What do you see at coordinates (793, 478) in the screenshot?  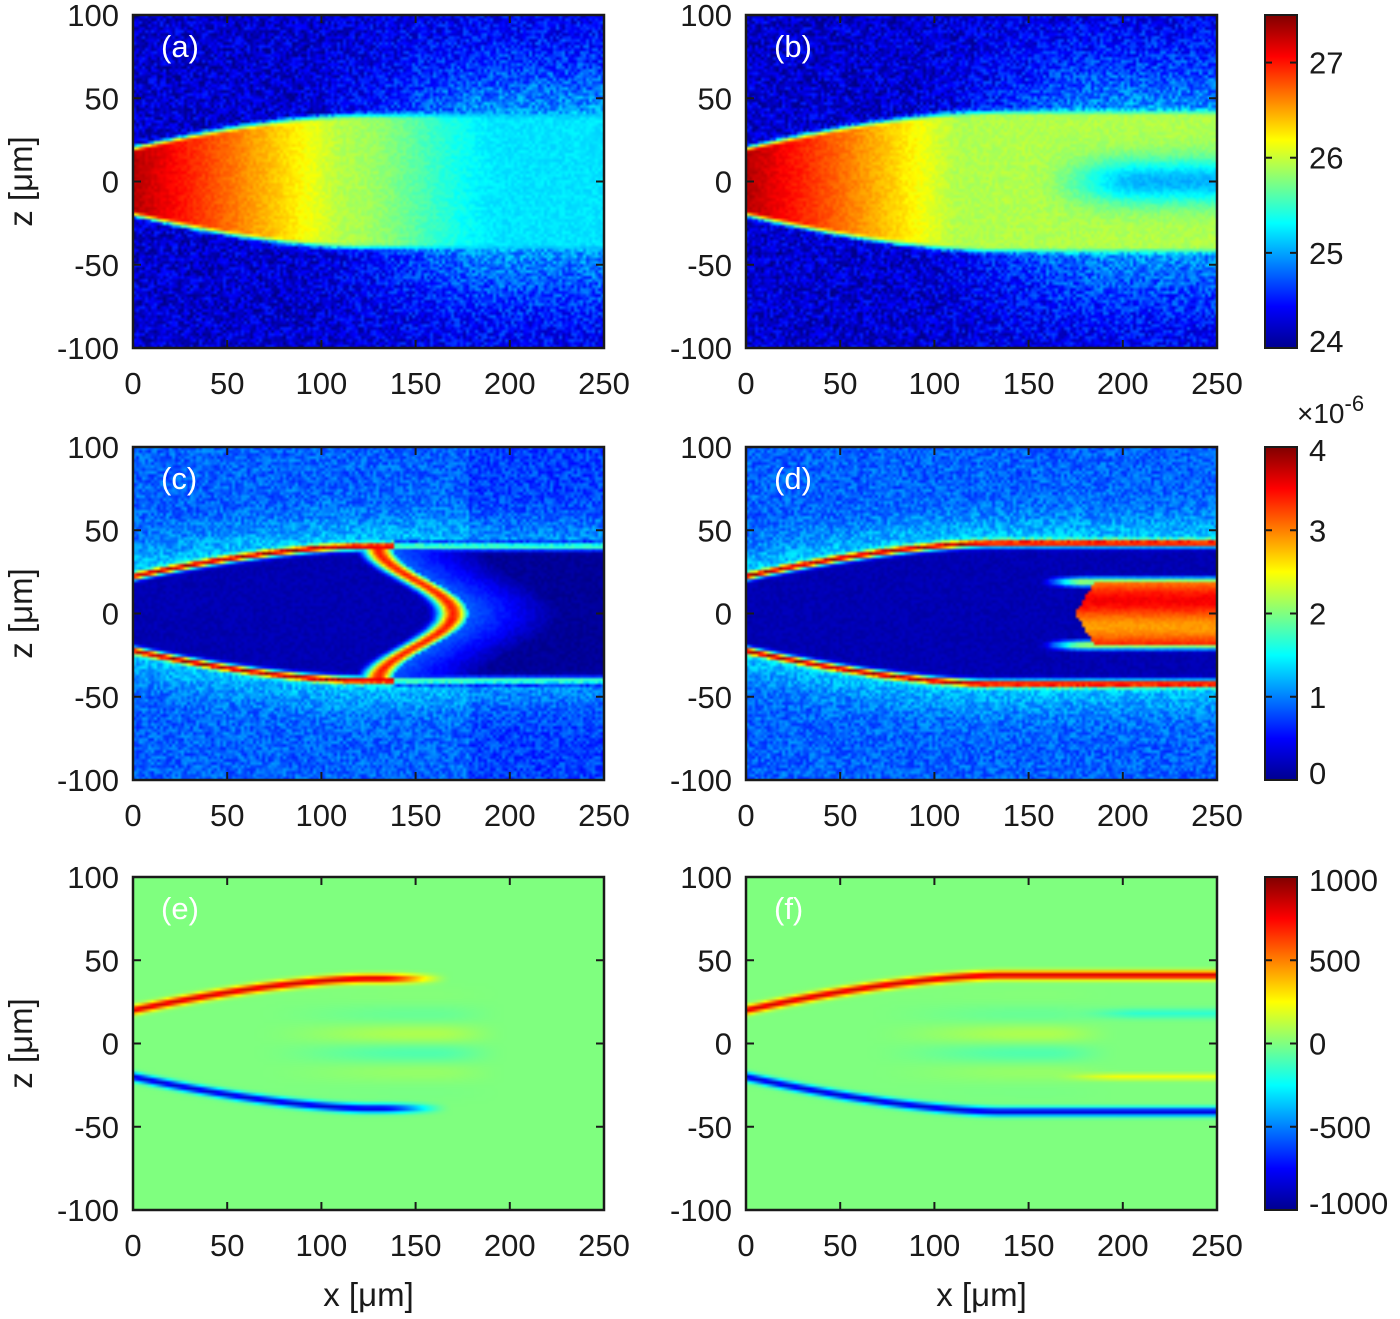 I see `panel-label: (d)` at bounding box center [793, 478].